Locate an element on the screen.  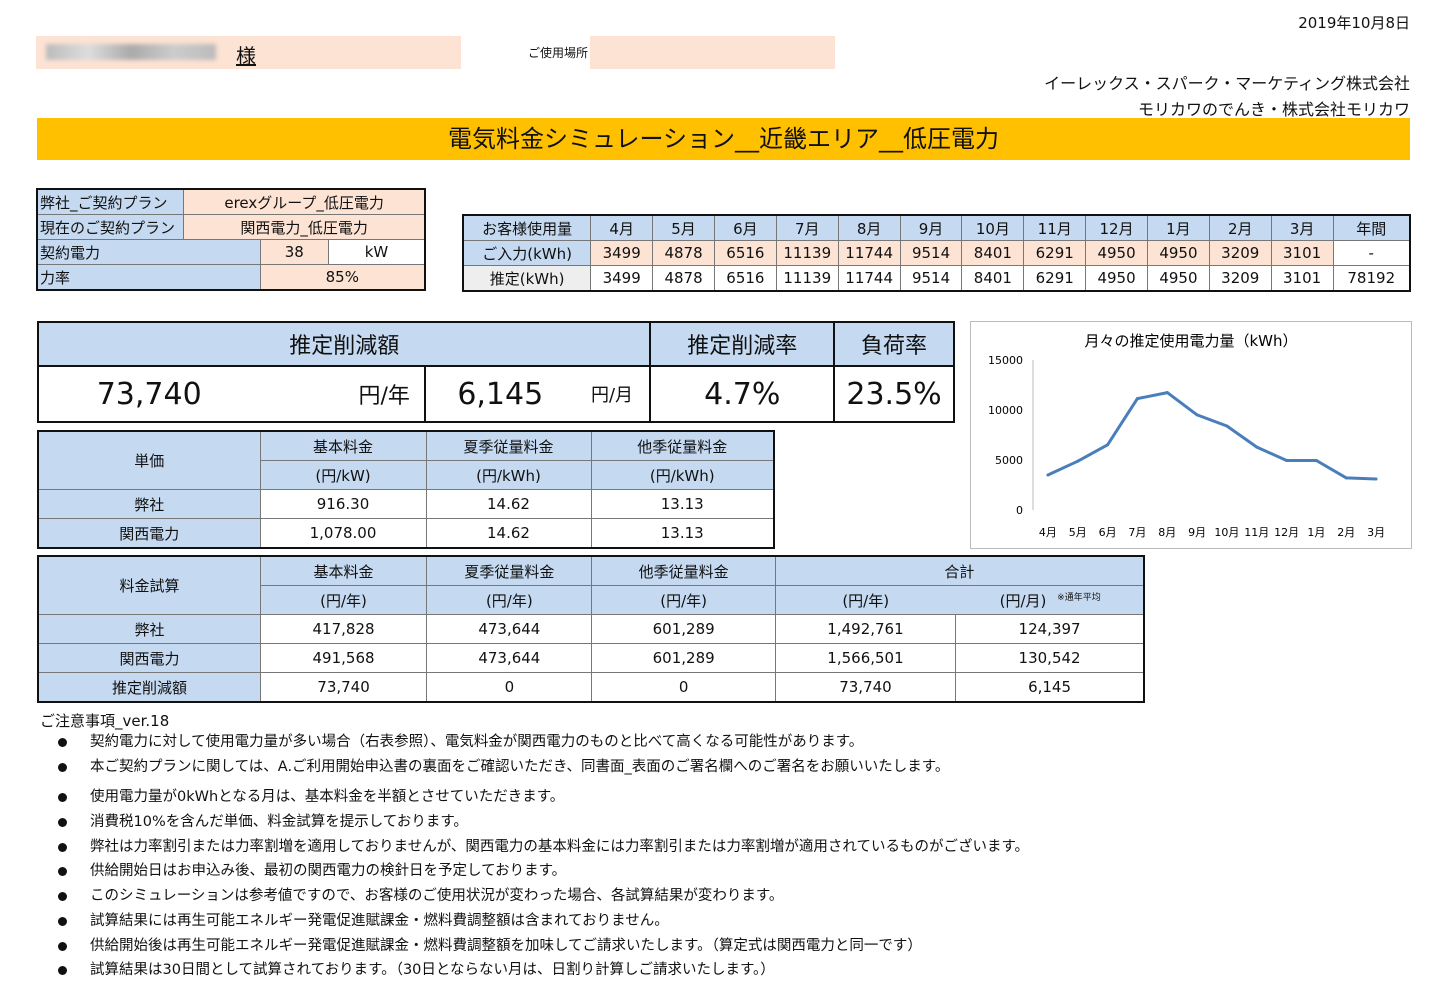
cost-cell: 473,644 is located at coordinates (509, 629).